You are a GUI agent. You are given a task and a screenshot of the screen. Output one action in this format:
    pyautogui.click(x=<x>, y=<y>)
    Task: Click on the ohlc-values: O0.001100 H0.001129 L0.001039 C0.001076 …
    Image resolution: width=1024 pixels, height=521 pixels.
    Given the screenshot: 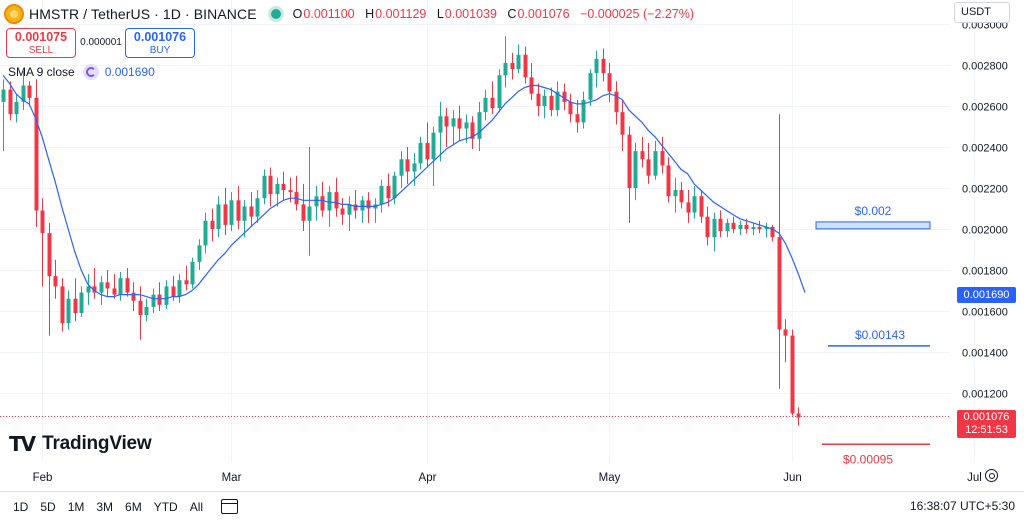 What is the action you would take?
    pyautogui.click(x=497, y=14)
    